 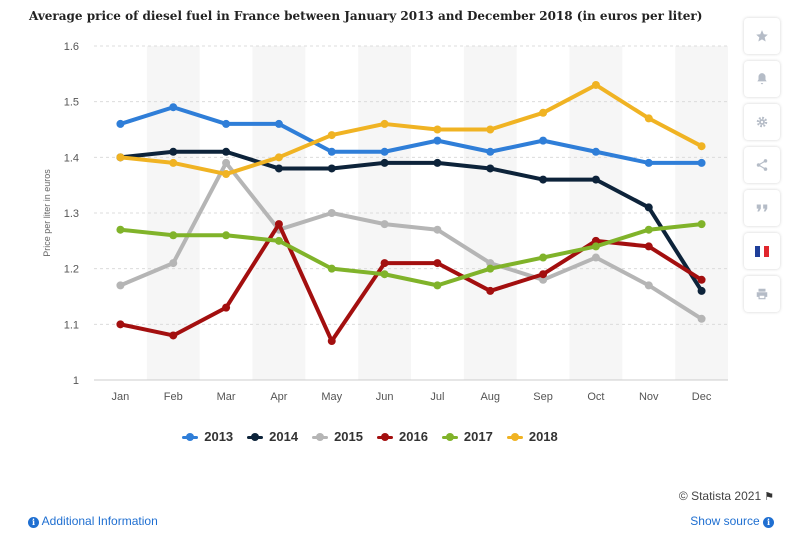 I want to click on legend: 2013 2014 2015 2016 2017 2018, so click(x=370, y=436).